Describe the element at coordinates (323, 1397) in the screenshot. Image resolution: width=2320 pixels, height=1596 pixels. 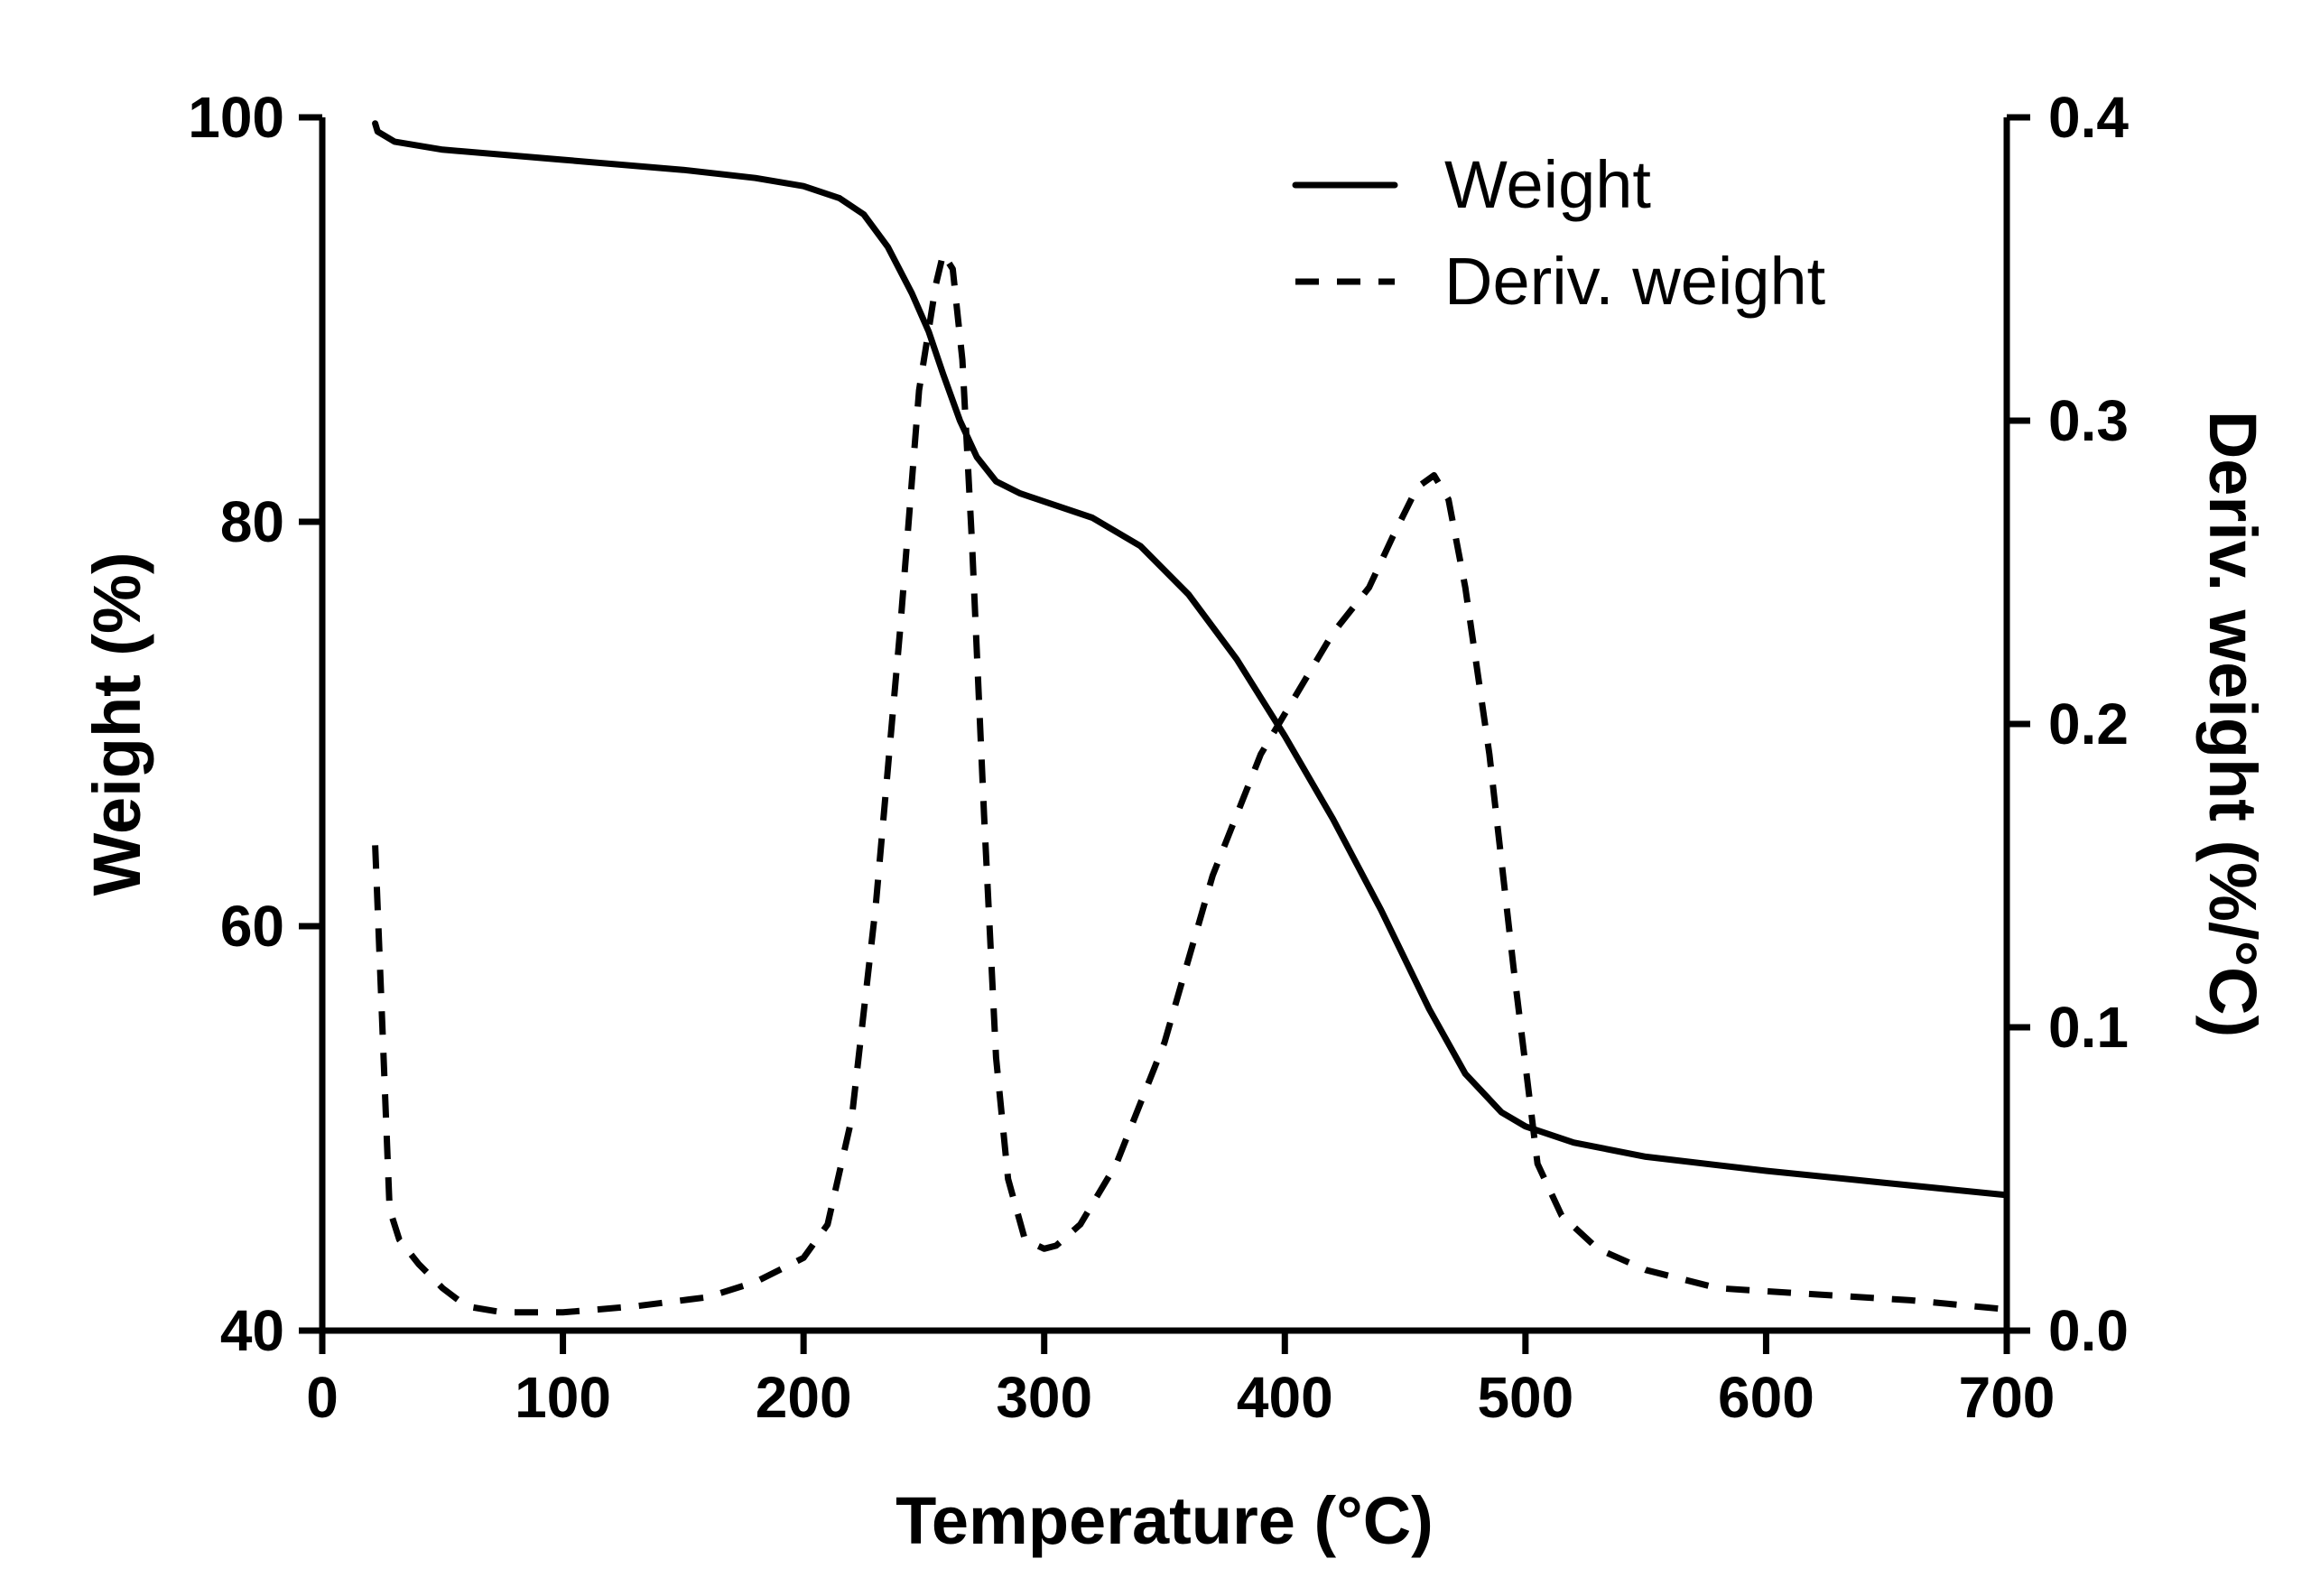
I see `x-tick-label: 0` at that location.